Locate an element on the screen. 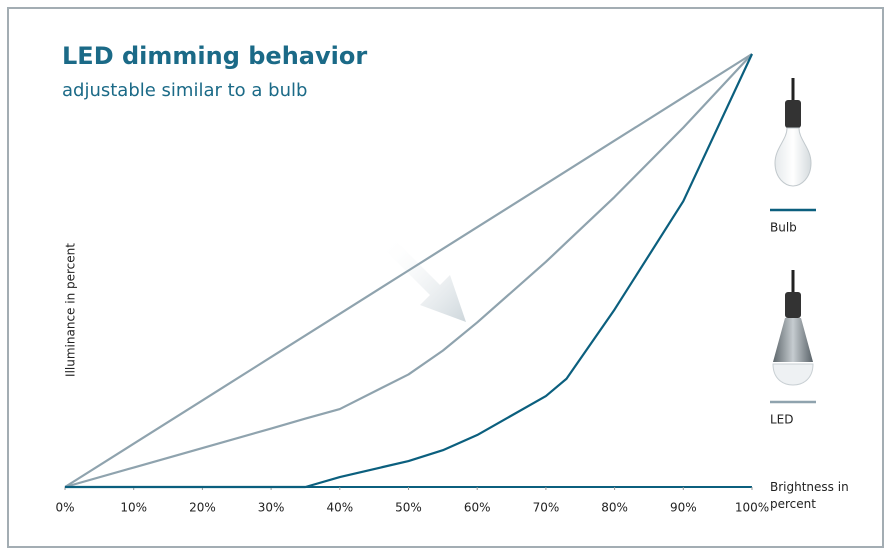 This screenshot has height=549, width=885. y-axis-label: Illuminance in percent is located at coordinates (71, 310).